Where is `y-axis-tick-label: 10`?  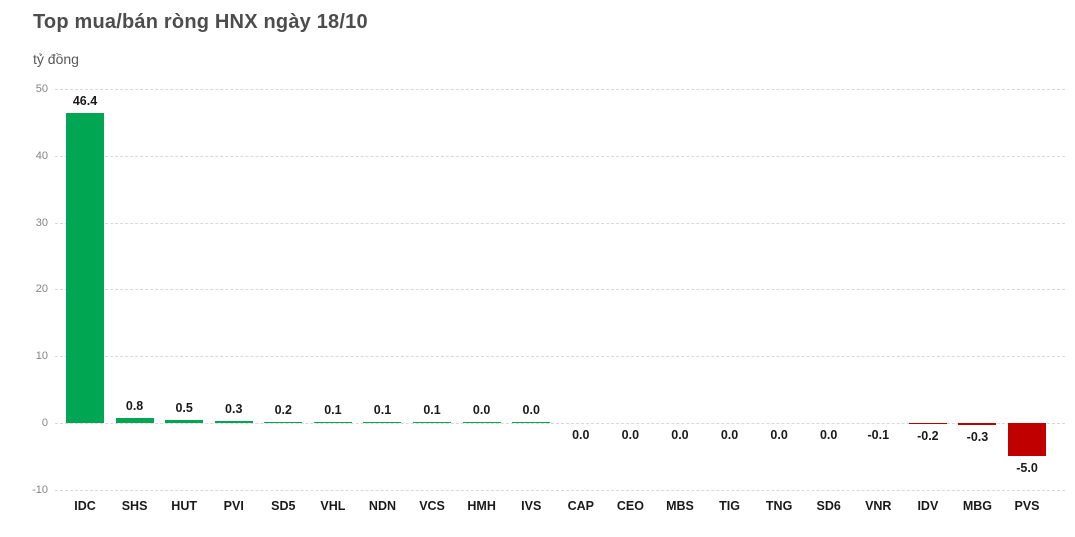 y-axis-tick-label: 10 is located at coordinates (41, 356).